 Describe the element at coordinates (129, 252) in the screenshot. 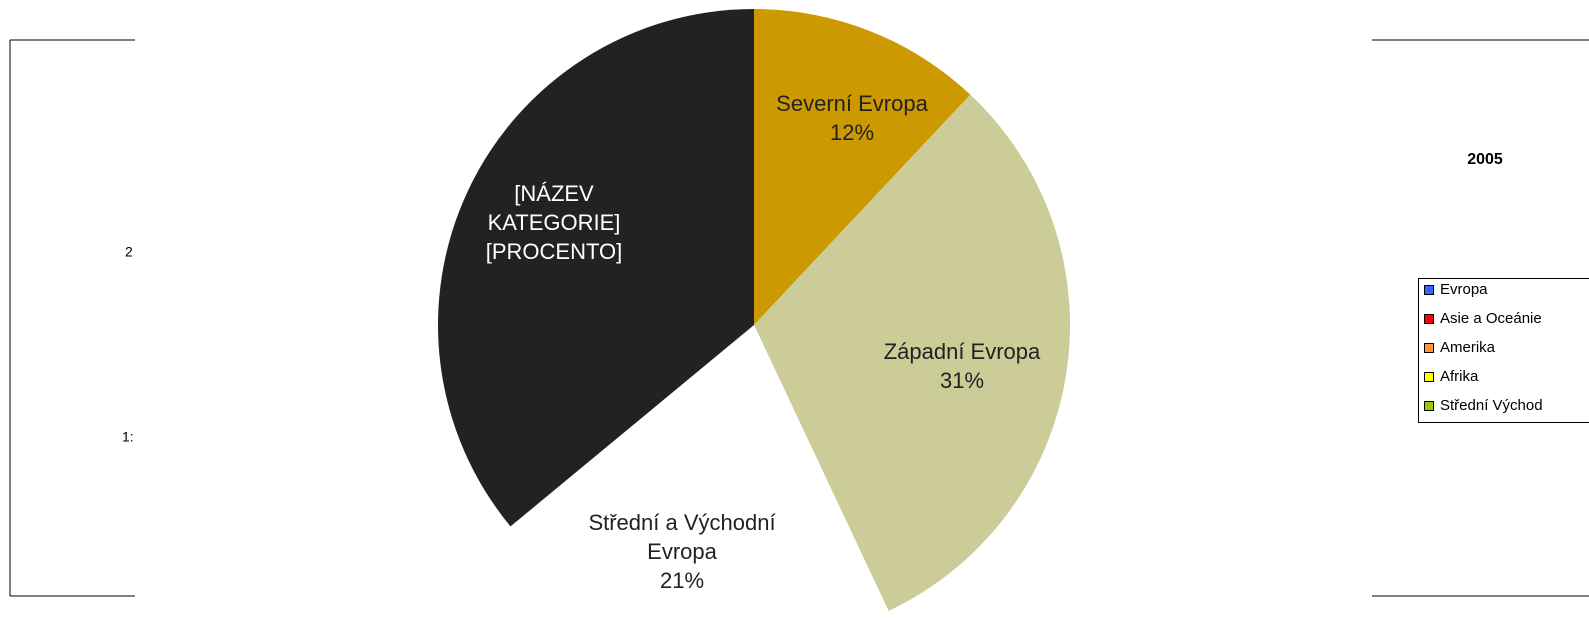

I see `axis-label: 2` at that location.